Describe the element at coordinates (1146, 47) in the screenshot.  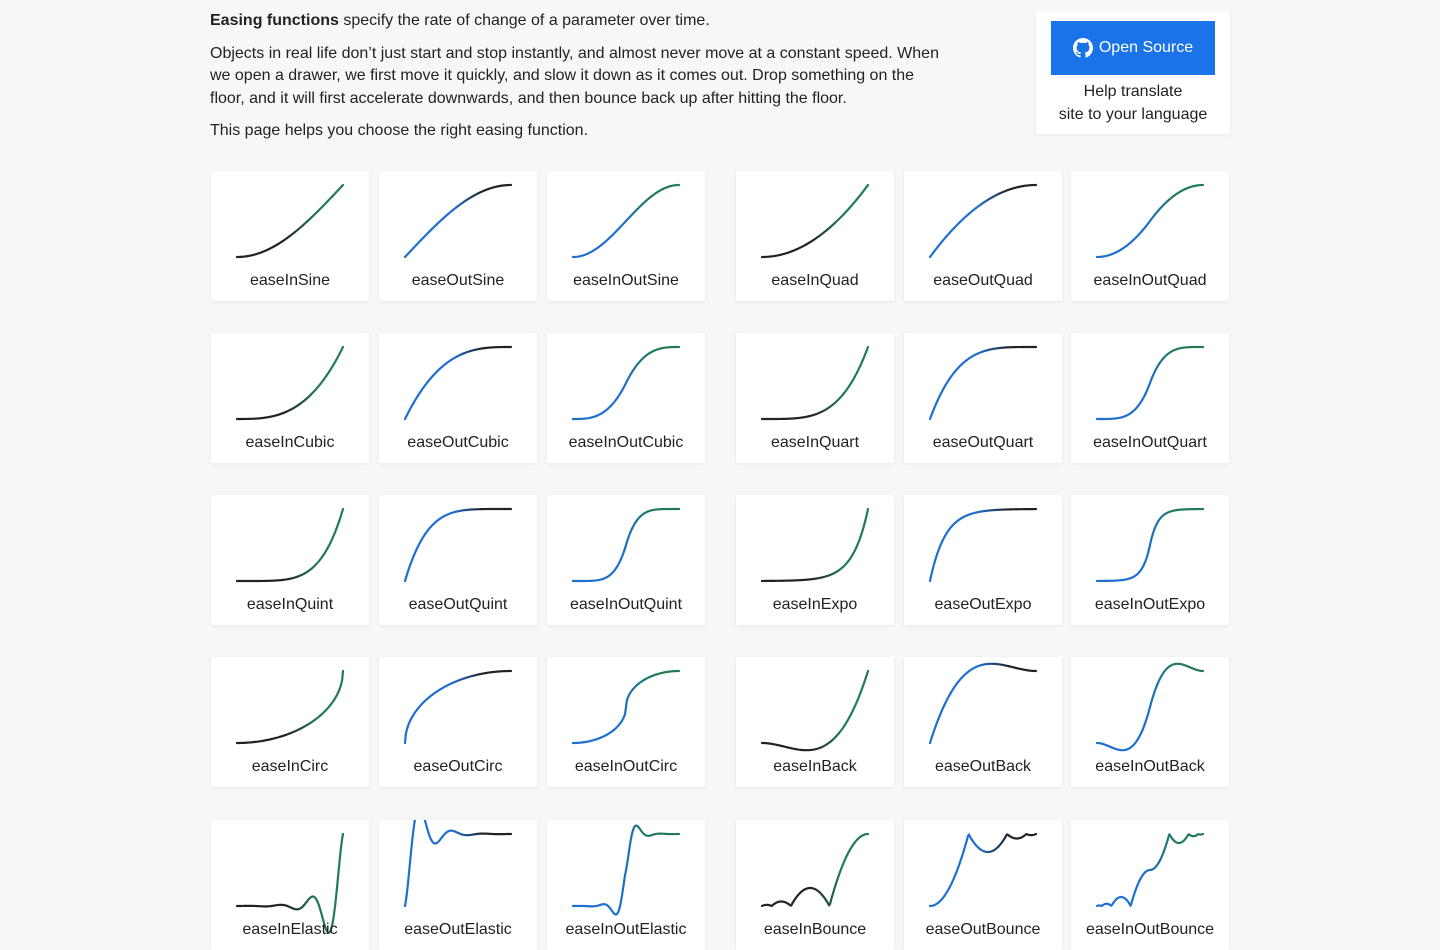
I see `open-source-label: Open Source` at that location.